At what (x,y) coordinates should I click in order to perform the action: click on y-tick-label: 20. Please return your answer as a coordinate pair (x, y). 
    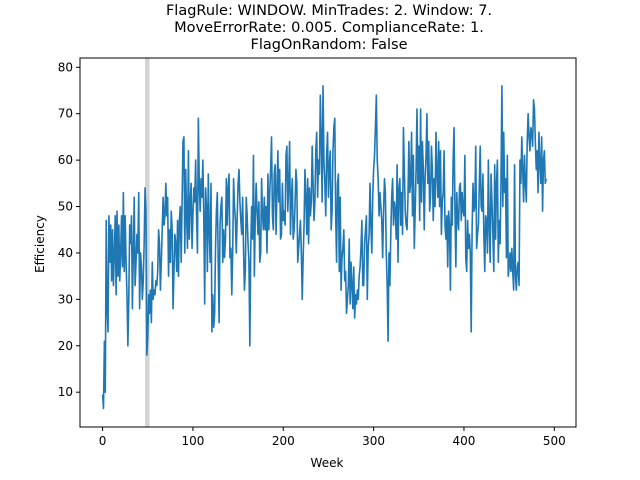
    Looking at the image, I should click on (65, 346).